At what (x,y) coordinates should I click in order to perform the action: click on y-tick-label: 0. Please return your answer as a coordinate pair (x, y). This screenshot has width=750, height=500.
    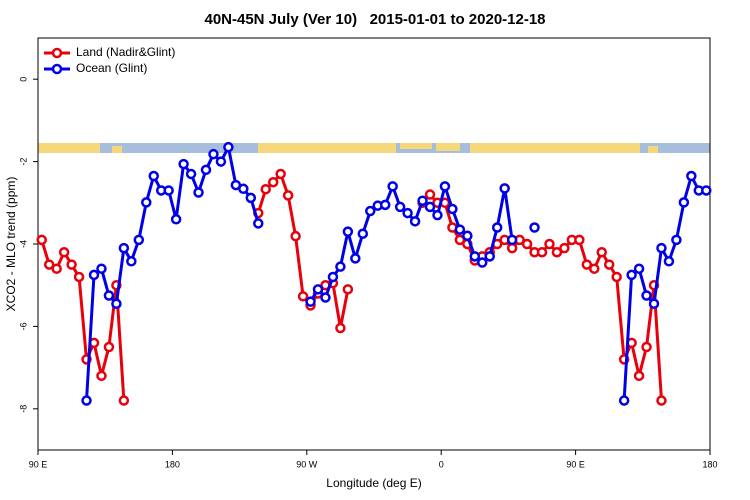
    Looking at the image, I should click on (23, 79).